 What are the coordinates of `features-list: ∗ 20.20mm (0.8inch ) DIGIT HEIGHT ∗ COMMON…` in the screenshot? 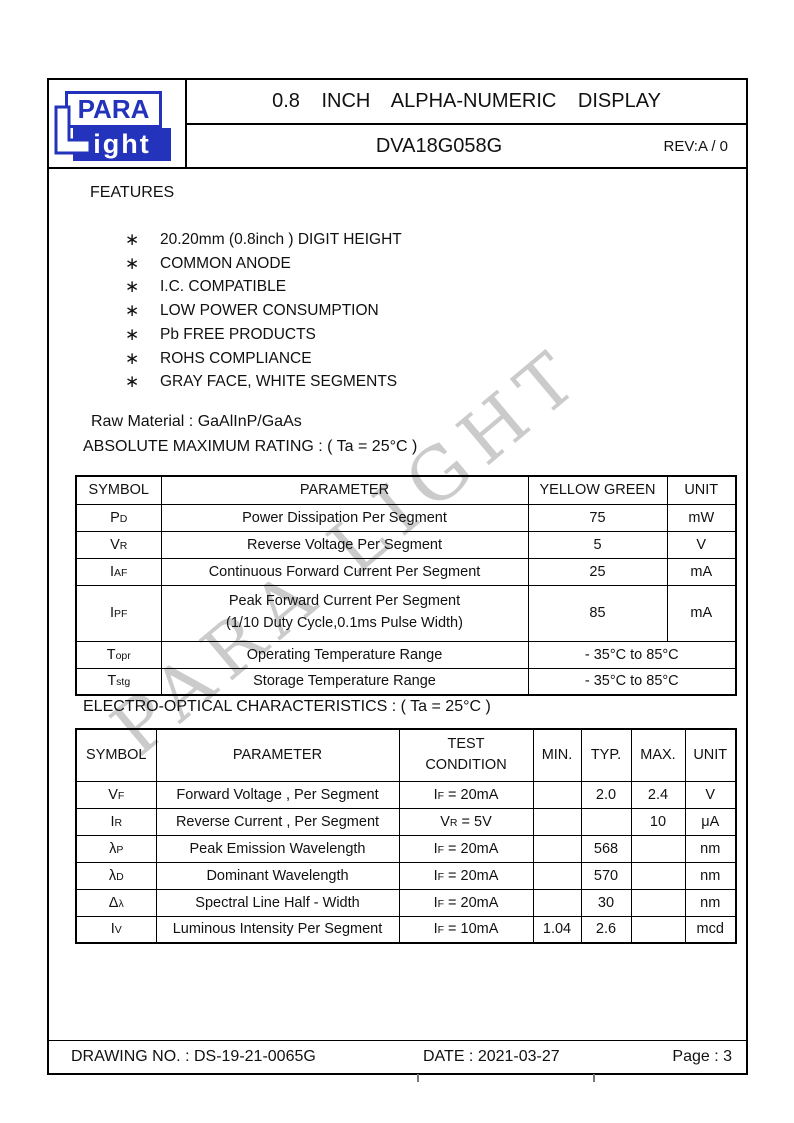 It's located at (263, 311).